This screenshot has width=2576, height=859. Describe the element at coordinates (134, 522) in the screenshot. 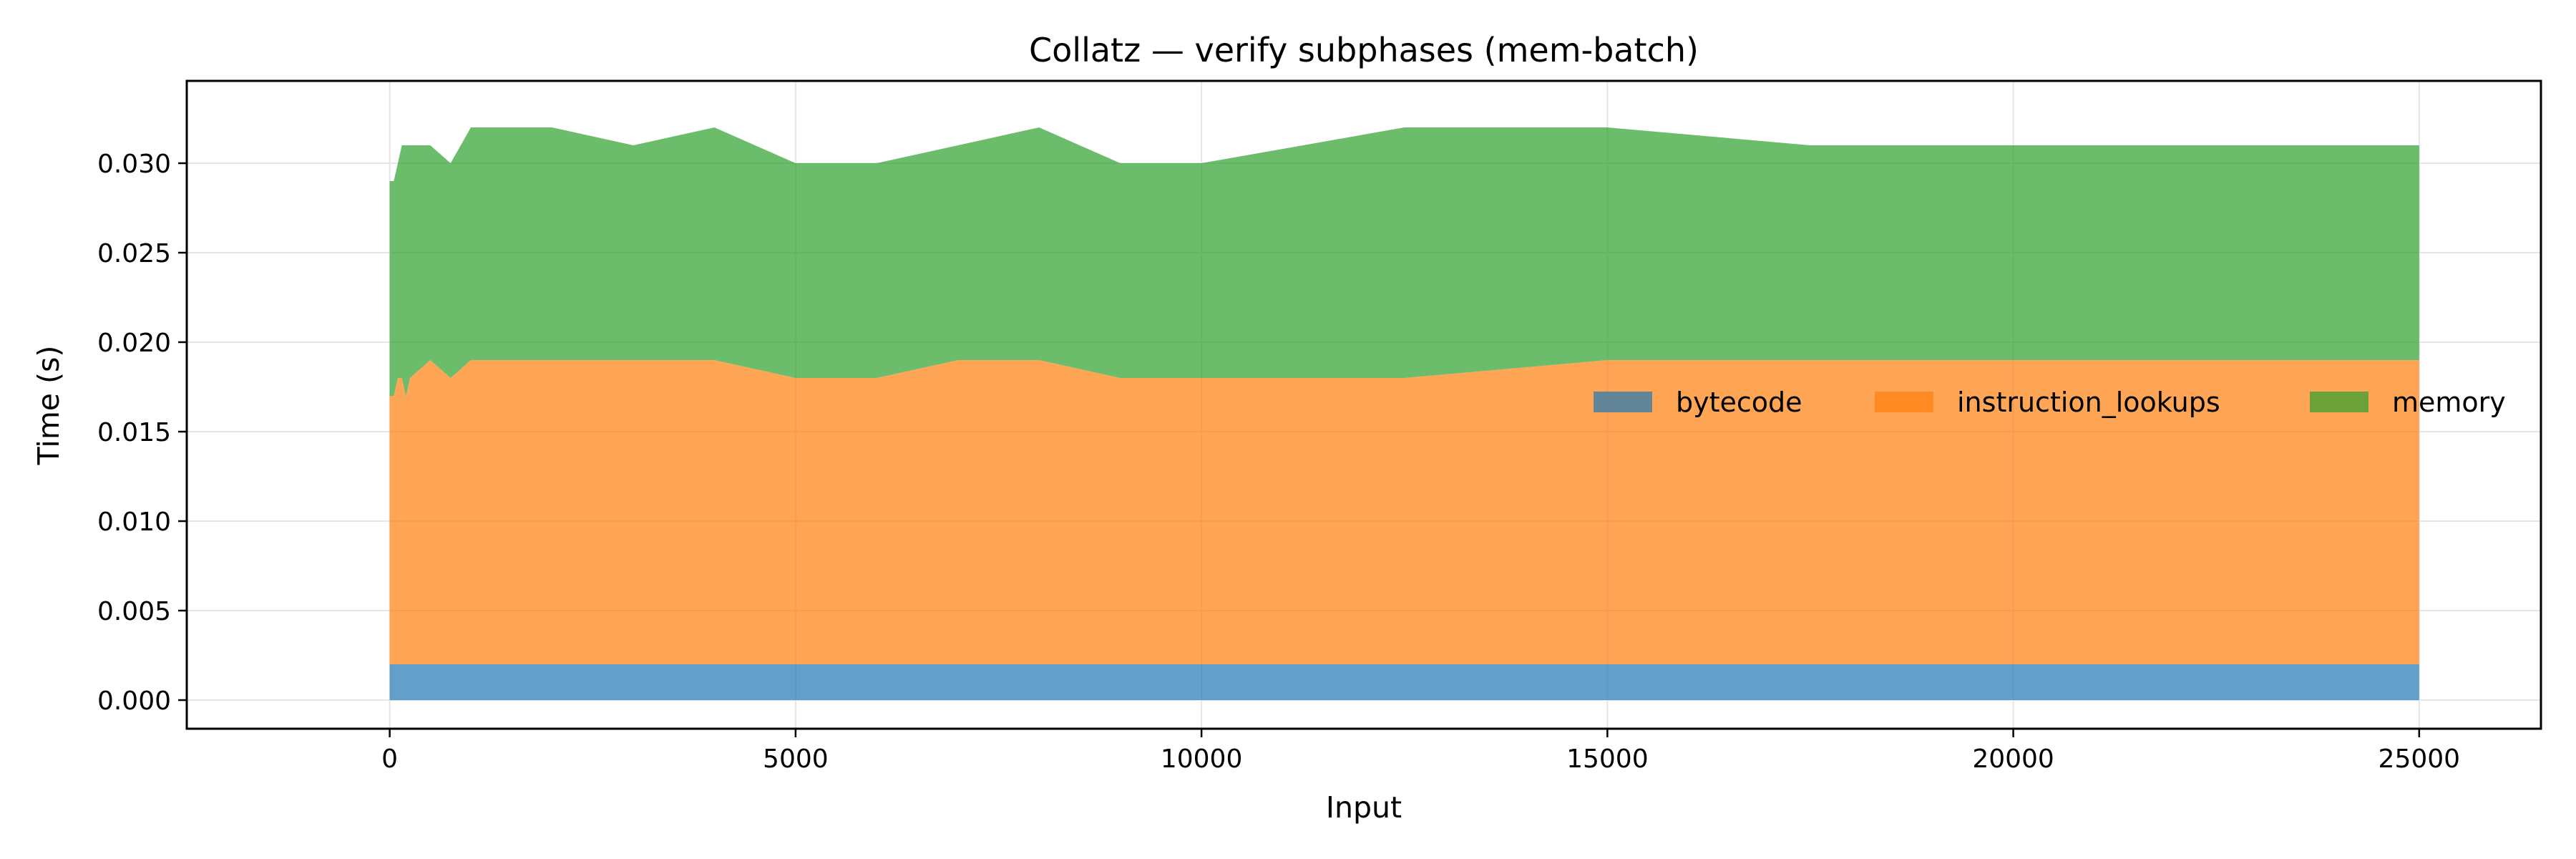

I see `y-tick-label: 0.010` at that location.